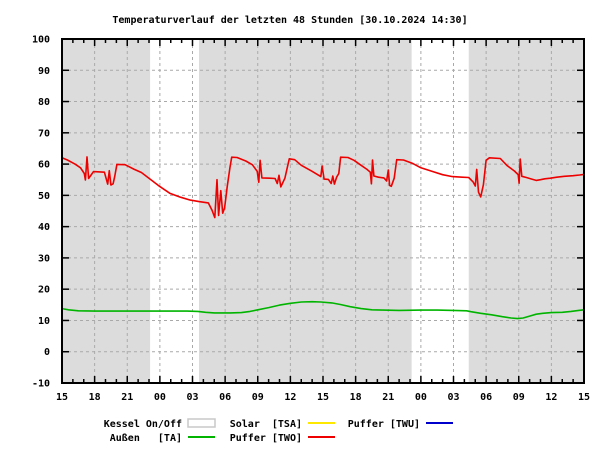  I want to click on x-tick-labels: 15 18 21 00 03 06 09 12 15 18 21 00 03 06 09 12 15, so click(323, 397).